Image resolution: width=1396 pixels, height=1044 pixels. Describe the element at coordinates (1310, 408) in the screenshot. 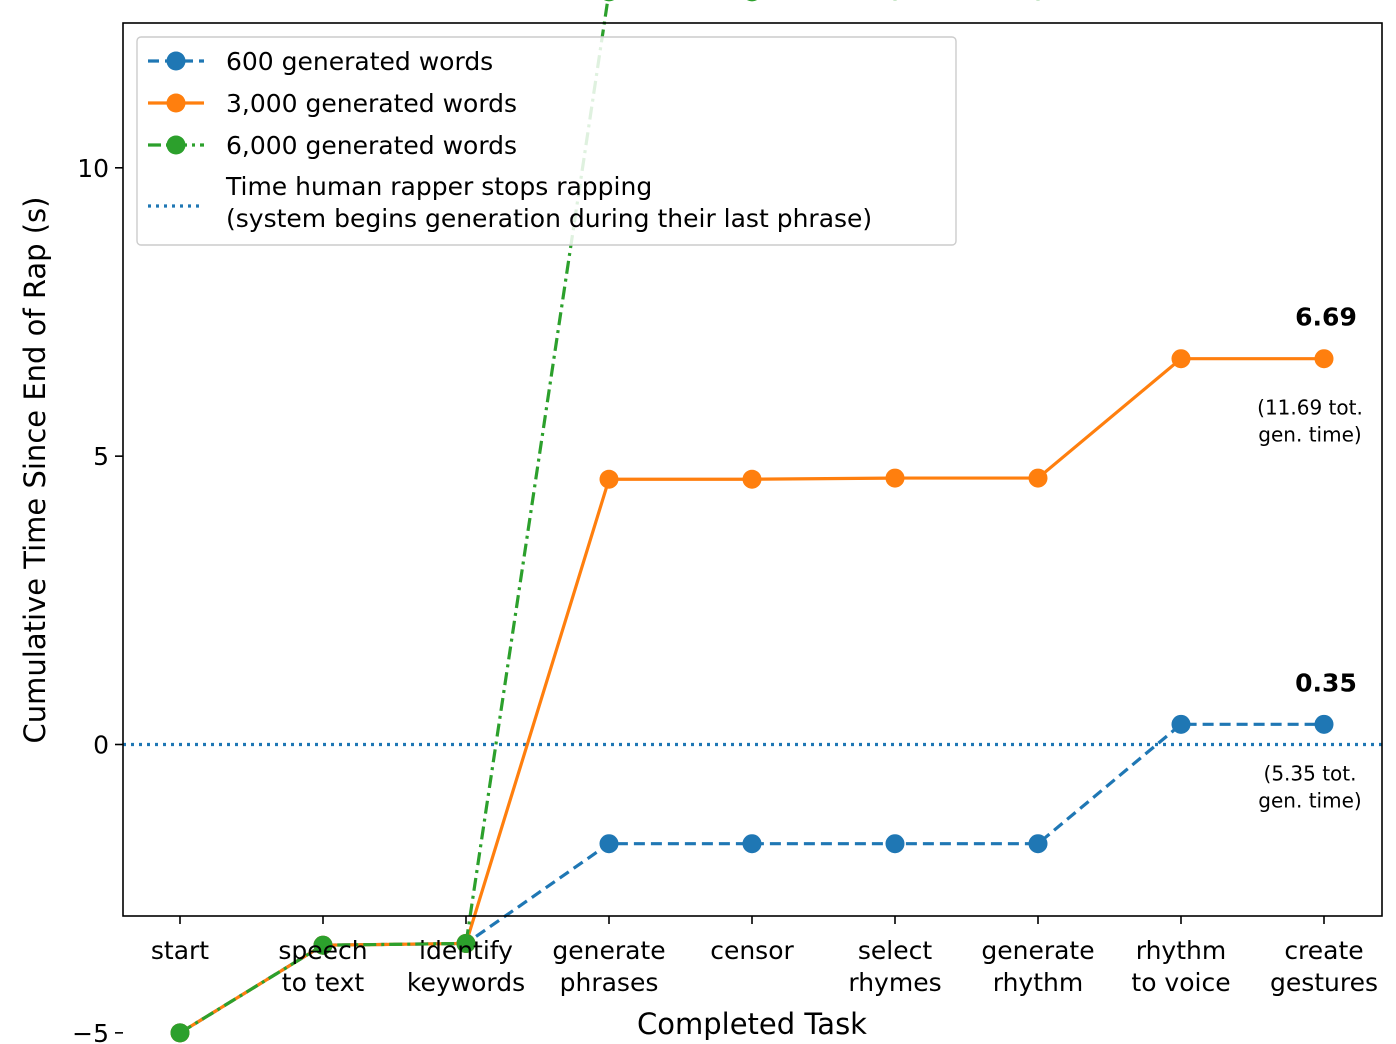

I see `total-time-note: (11.69 tot.` at that location.